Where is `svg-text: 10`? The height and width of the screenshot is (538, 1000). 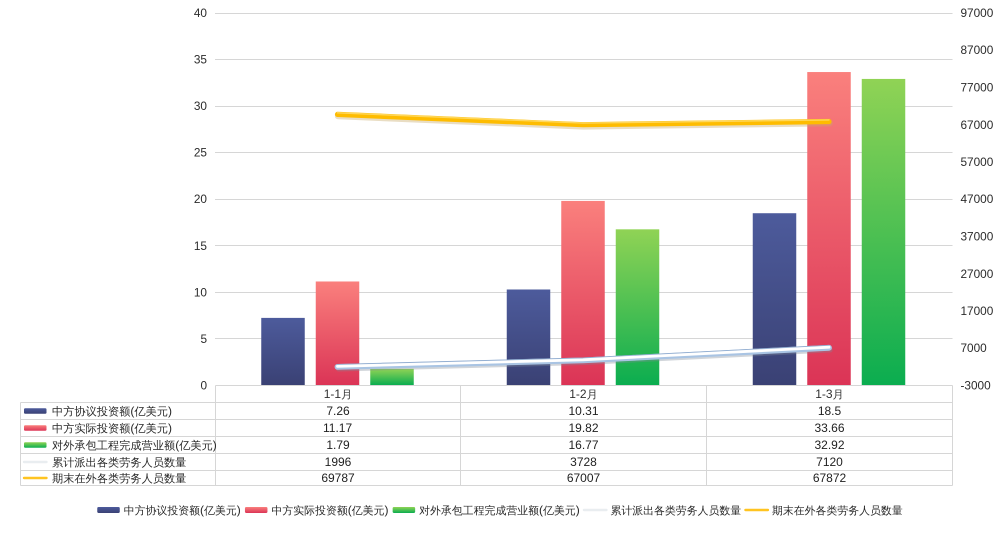 svg-text: 10 is located at coordinates (201, 292).